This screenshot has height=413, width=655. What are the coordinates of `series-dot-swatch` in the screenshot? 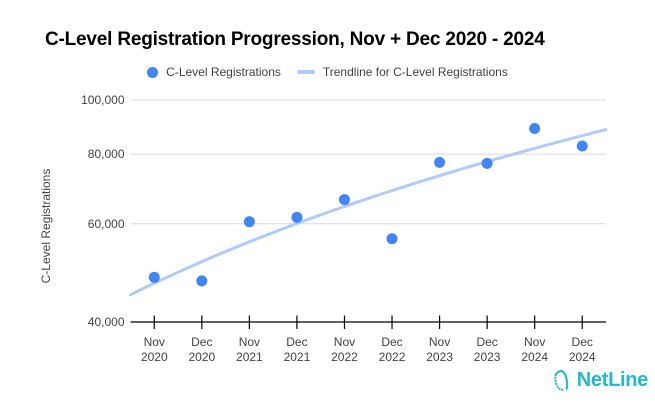 It's located at (153, 72).